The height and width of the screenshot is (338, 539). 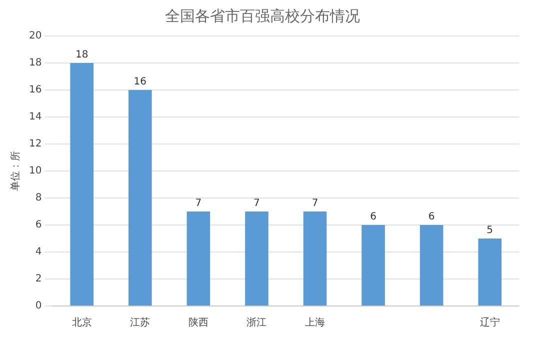 What do you see at coordinates (35, 171) in the screenshot?
I see `y-tick-label: 10` at bounding box center [35, 171].